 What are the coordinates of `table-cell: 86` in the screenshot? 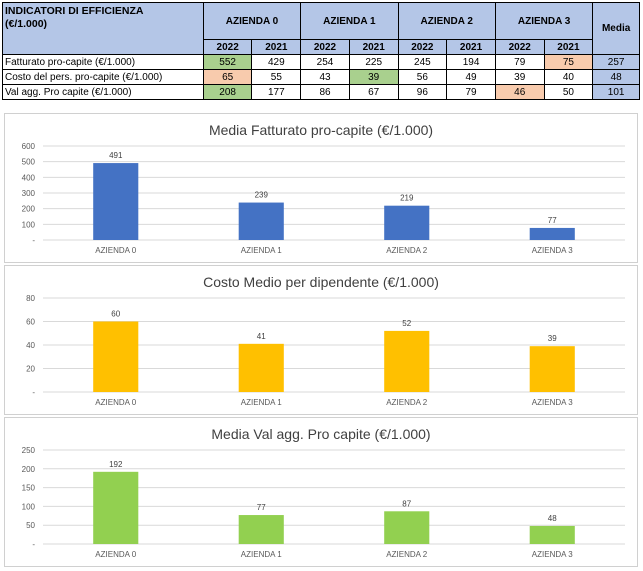 It's located at (325, 92).